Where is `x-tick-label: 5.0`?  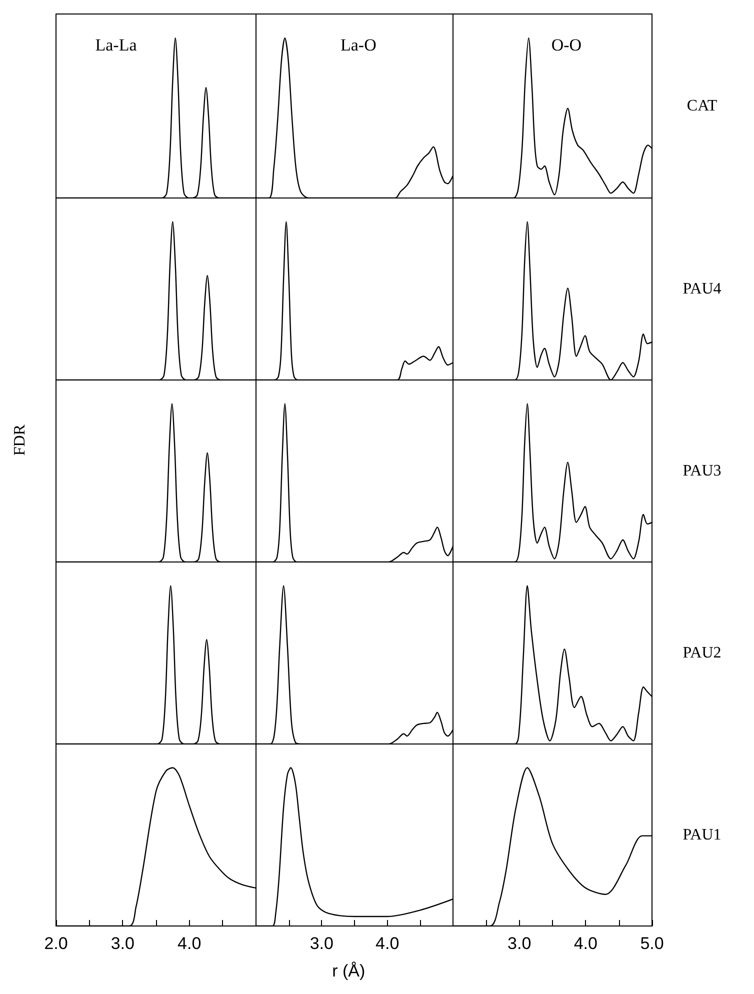 x-tick-label: 5.0 is located at coordinates (652, 943).